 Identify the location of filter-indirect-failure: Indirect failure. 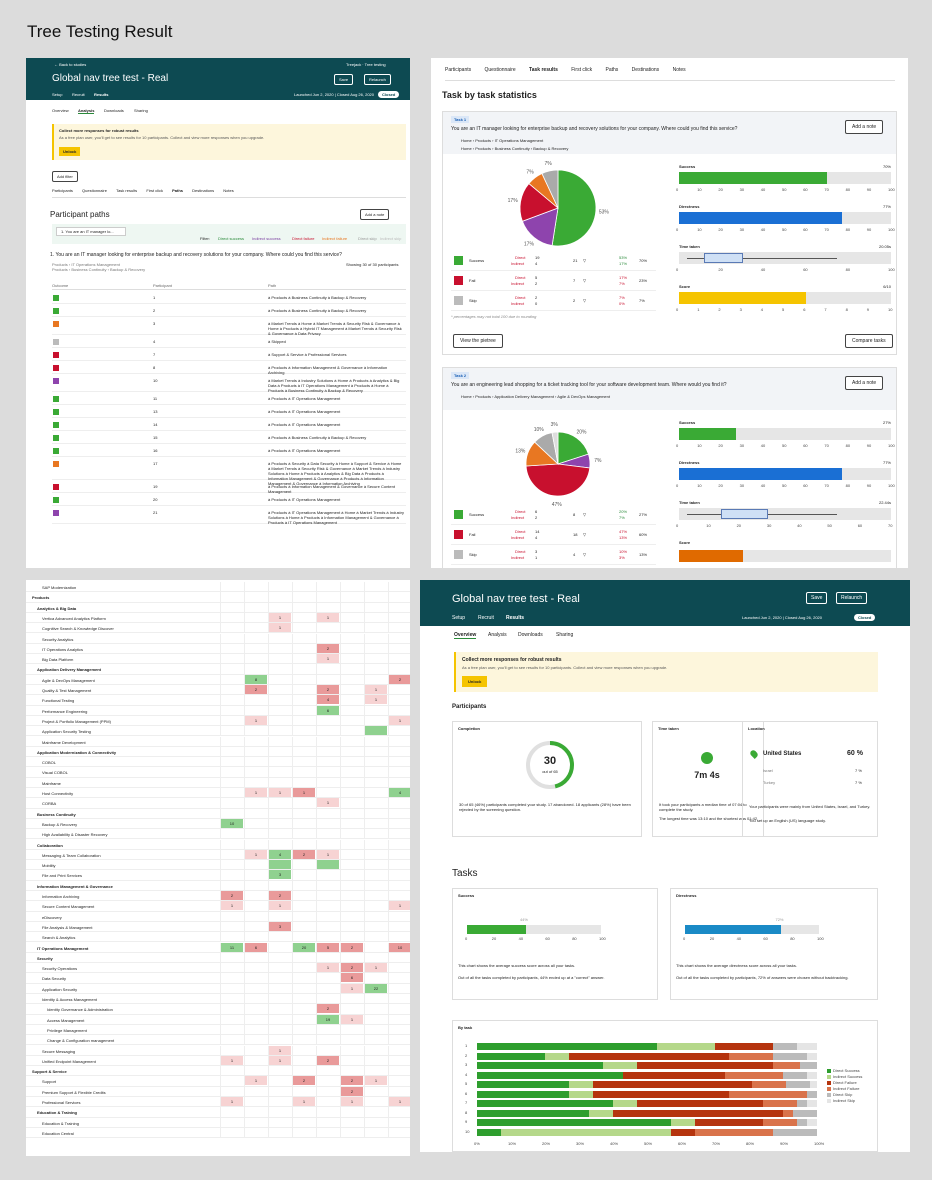
(335, 238).